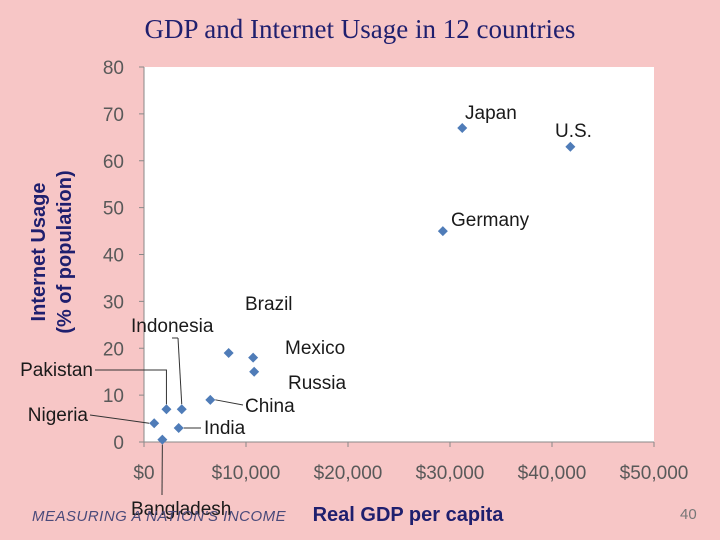 This screenshot has width=720, height=540. Describe the element at coordinates (246, 473) in the screenshot. I see `x-tick-label: $10,000` at that location.